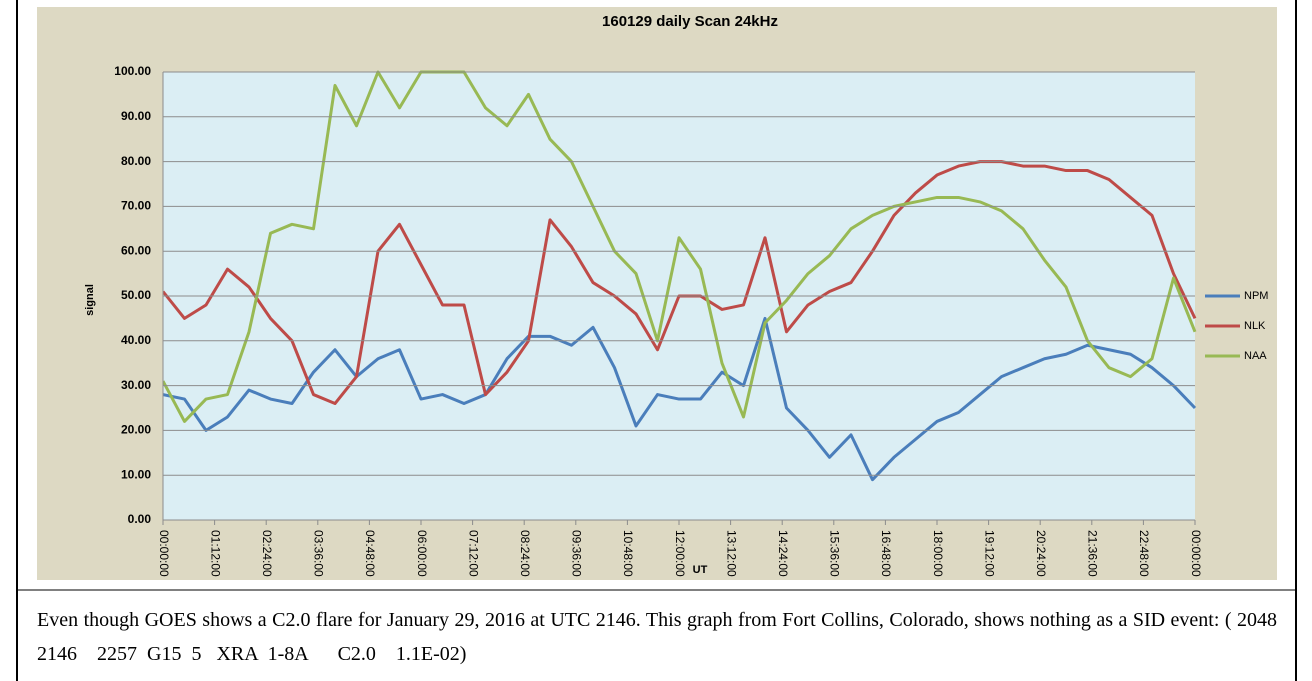 This screenshot has height=681, width=1312. I want to click on x-tick-label: 14:24:00, so click(783, 553).